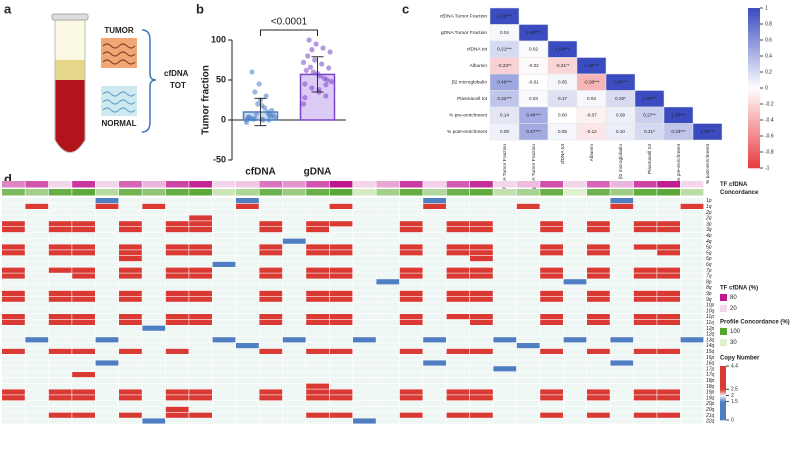  Describe the element at coordinates (766, 88) in the screenshot. I see `colorbar-tick-label: 0` at that location.